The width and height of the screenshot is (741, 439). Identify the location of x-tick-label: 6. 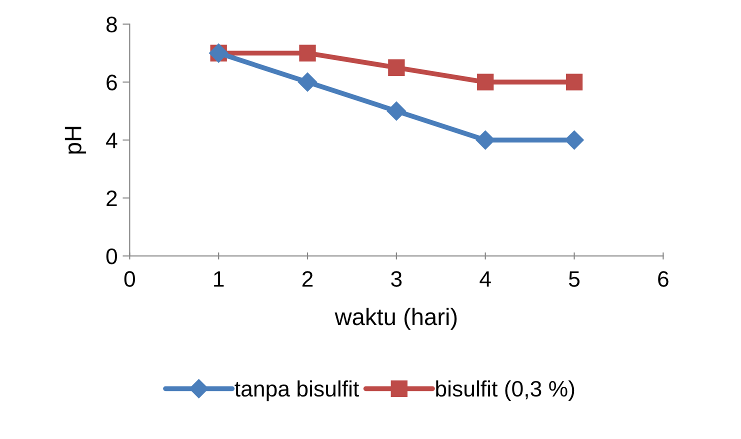
(663, 279).